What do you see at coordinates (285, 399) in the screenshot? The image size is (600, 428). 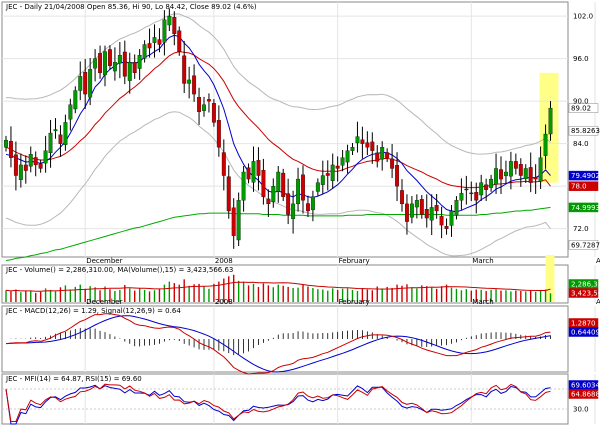 I see `mfi-panel-frame` at bounding box center [285, 399].